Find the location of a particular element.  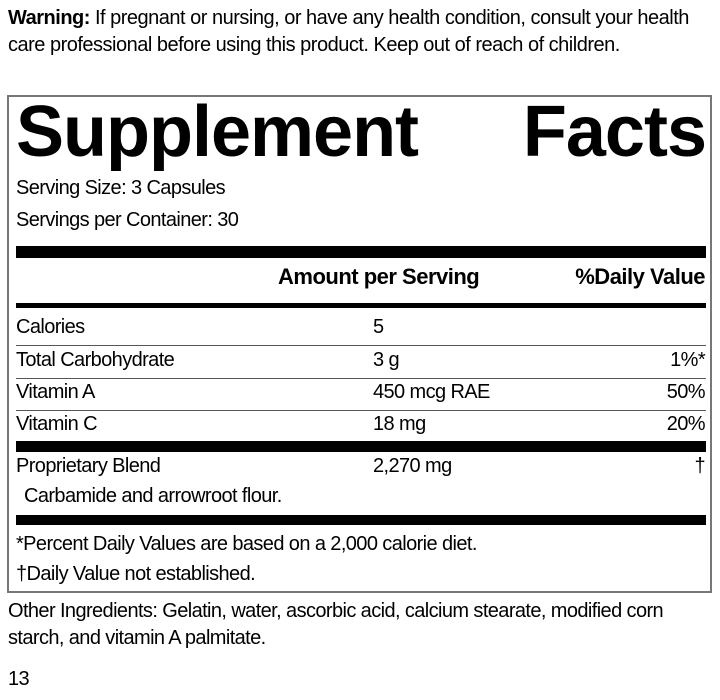

row-amount: 5 is located at coordinates (378, 327).